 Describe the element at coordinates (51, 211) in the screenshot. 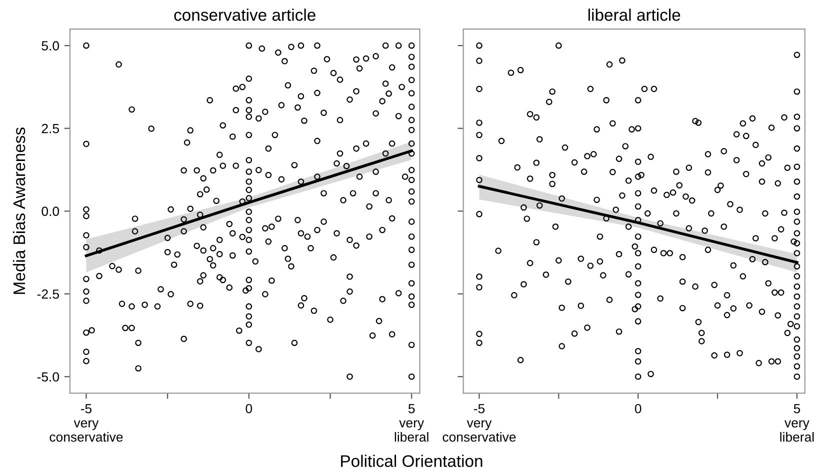

I see `y-tick-label: 0.0` at that location.